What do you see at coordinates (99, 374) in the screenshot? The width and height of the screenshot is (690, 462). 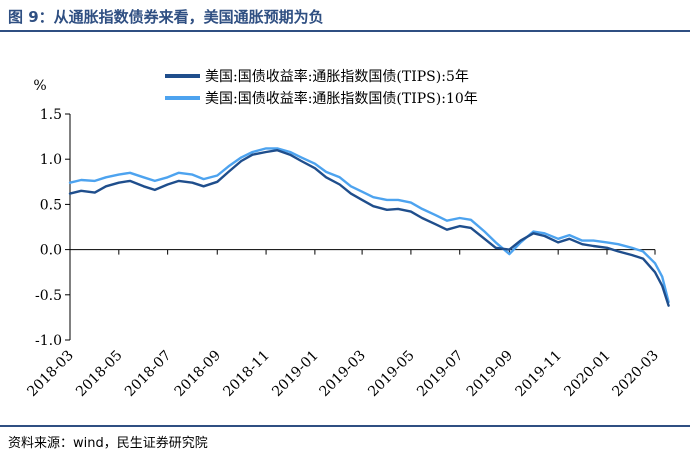 I see `x-tick-label: 2018-05` at bounding box center [99, 374].